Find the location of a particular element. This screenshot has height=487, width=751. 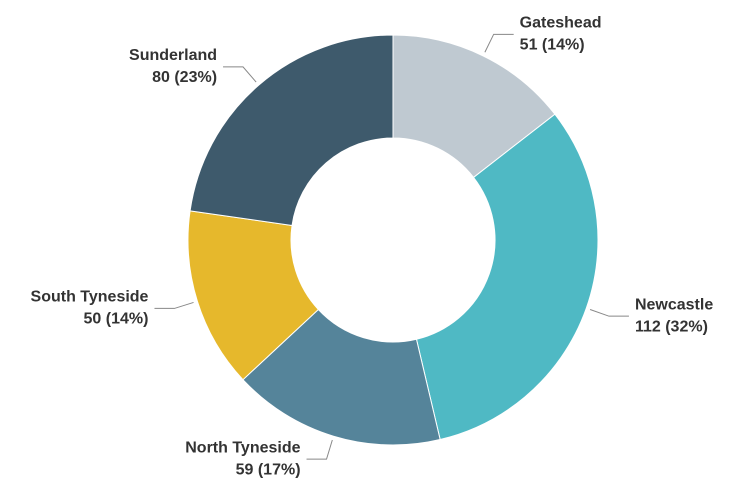

slice-value-label: 50 (14%) is located at coordinates (116, 319).